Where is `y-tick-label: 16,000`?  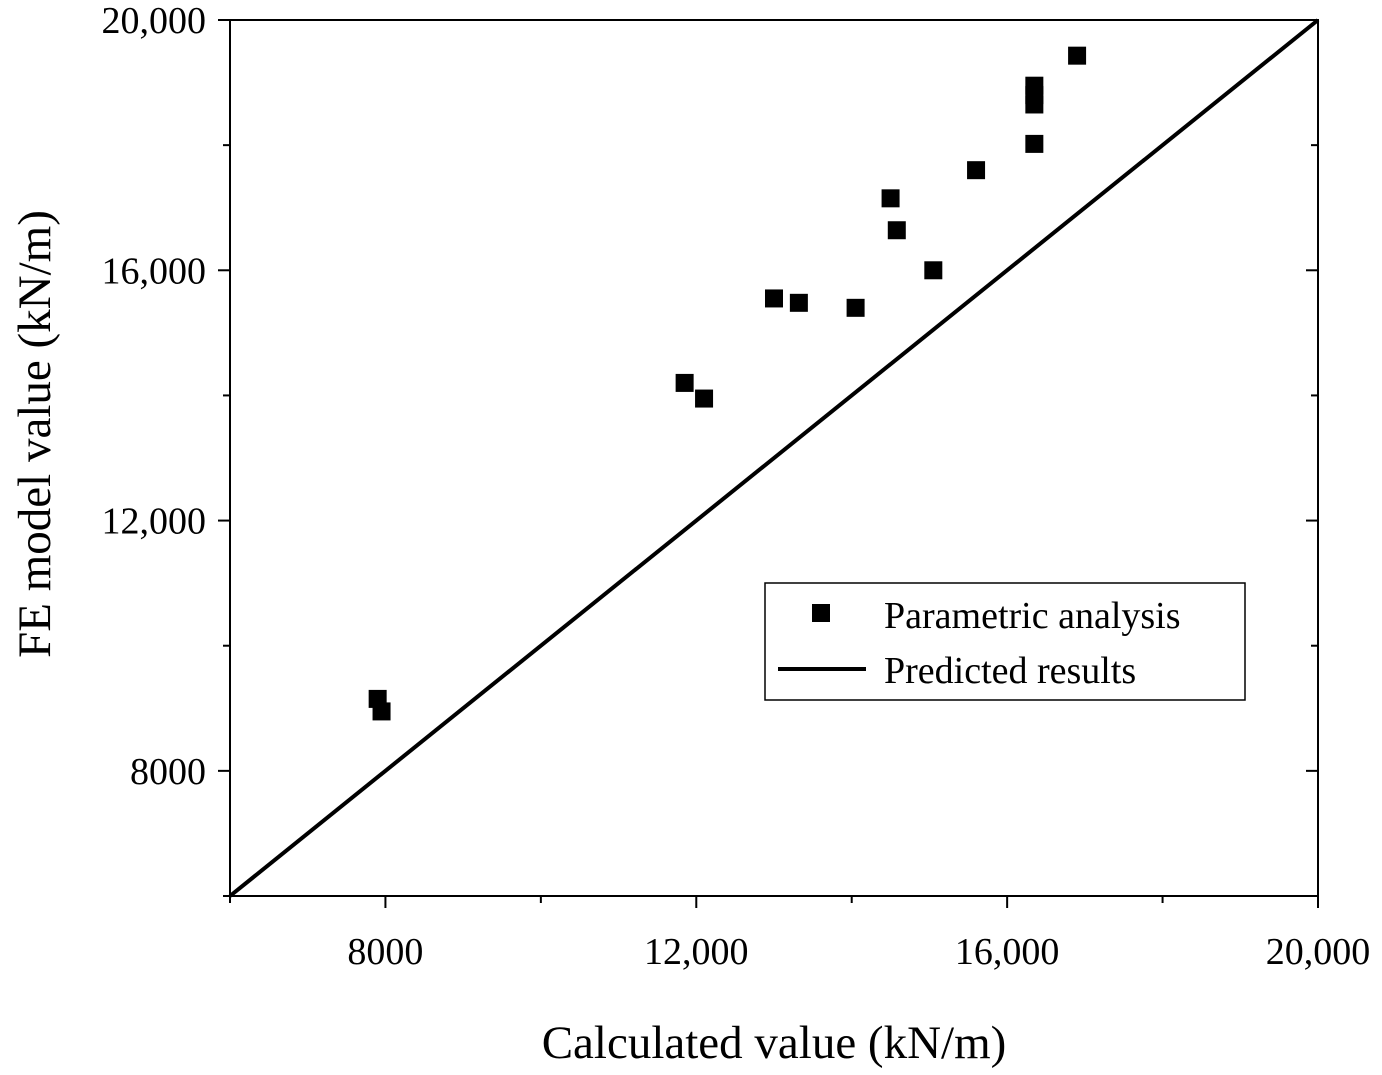
y-tick-label: 16,000 is located at coordinates (154, 271).